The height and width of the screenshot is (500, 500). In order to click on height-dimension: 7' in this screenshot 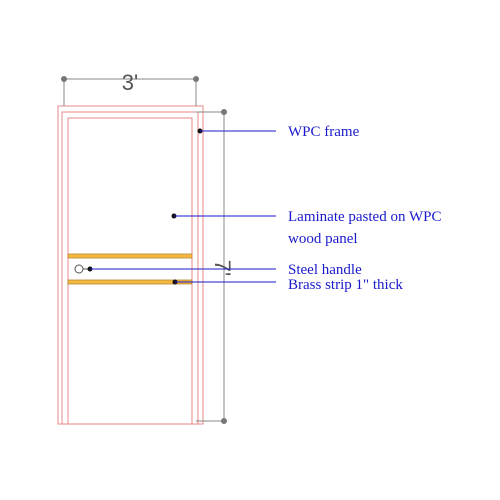, I will do `click(215, 266)`.